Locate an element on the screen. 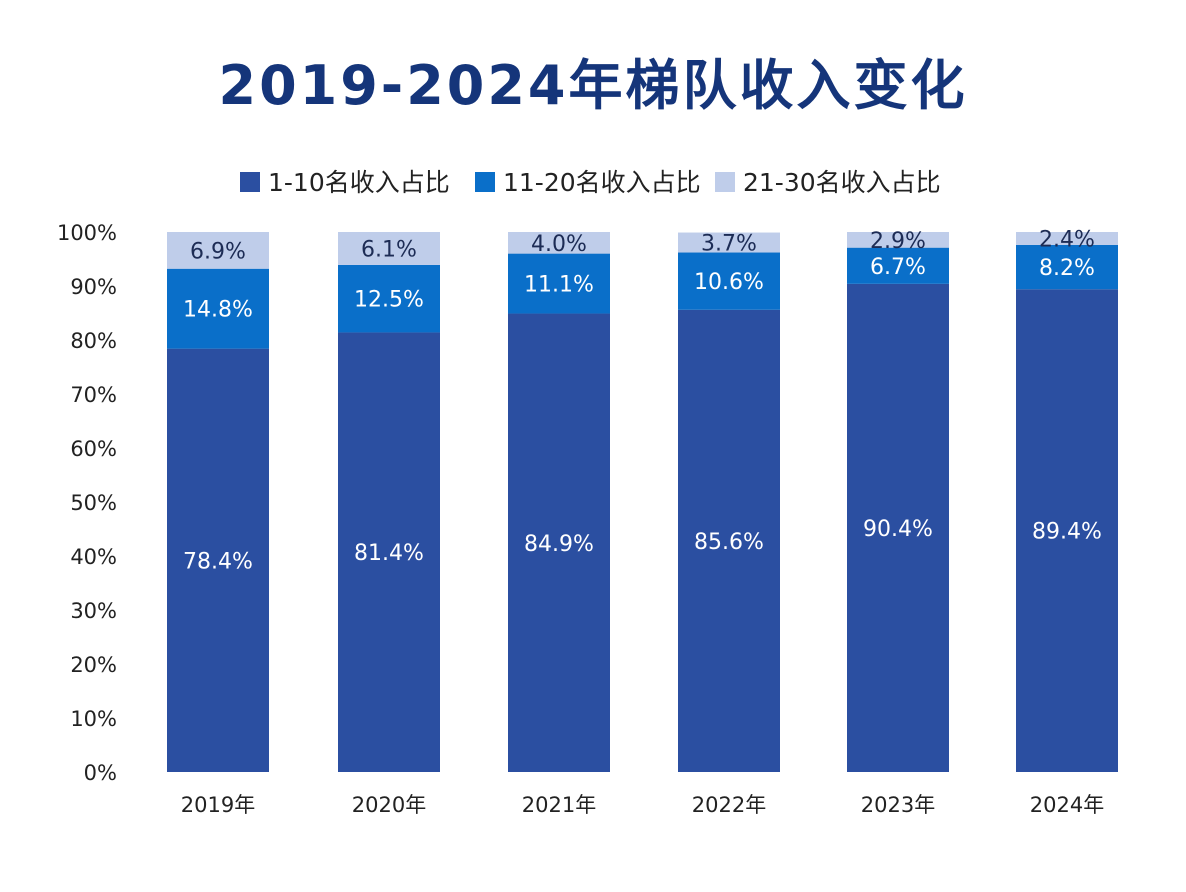 The width and height of the screenshot is (1186, 892). data-label: 89.4% is located at coordinates (1067, 532).